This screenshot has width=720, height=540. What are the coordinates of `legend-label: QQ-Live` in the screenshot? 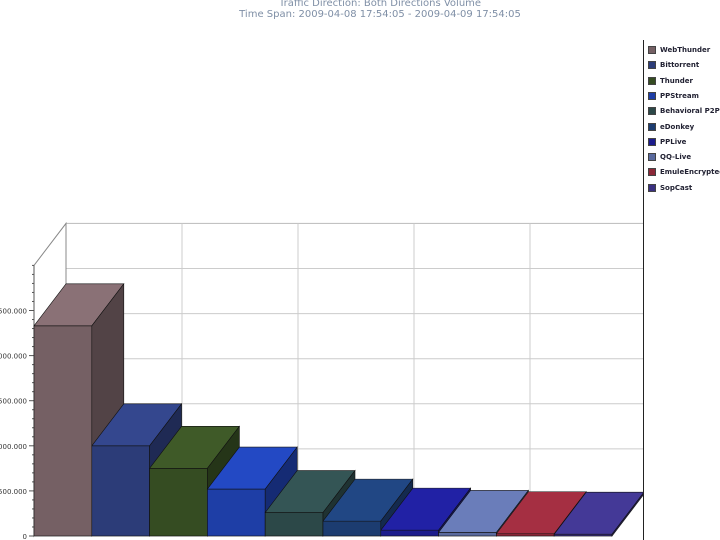 It's located at (676, 157).